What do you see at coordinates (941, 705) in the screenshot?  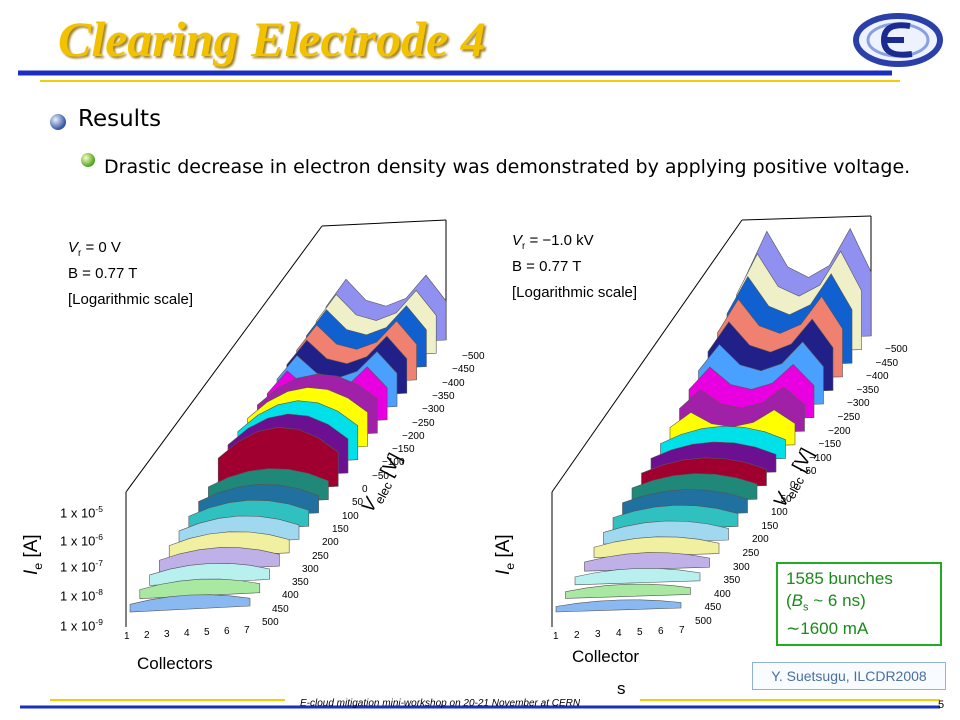 I see `page-number: 5` at bounding box center [941, 705].